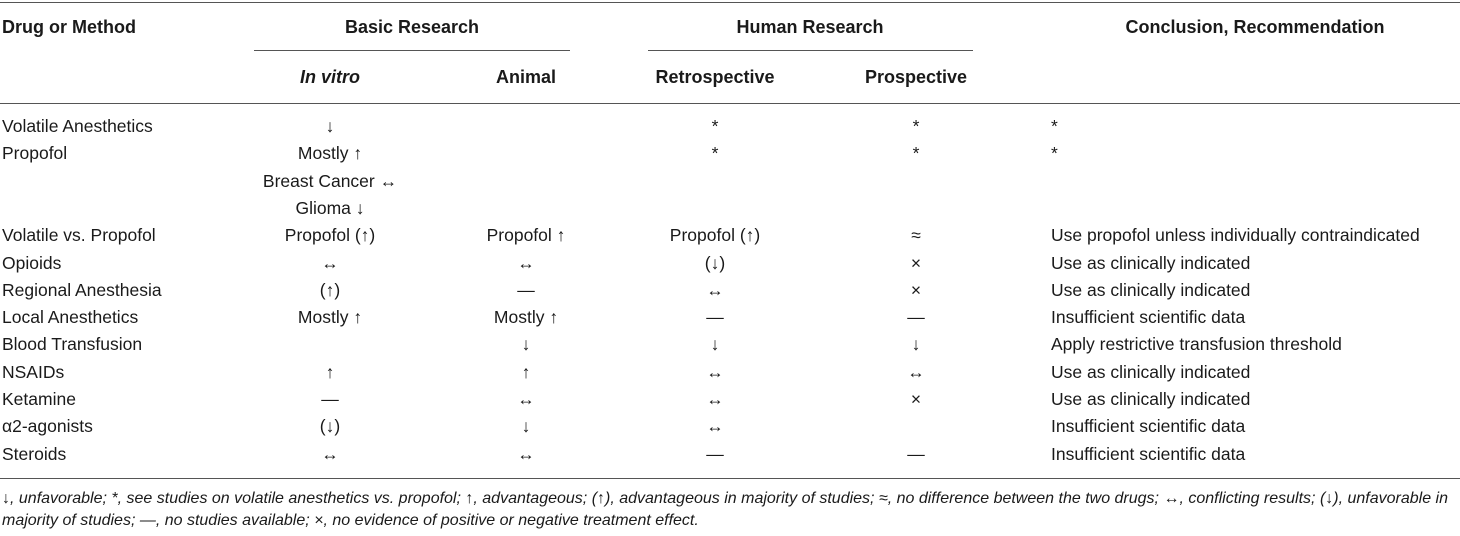 The image size is (1460, 536). I want to click on cell-in-vitro: Glioma ↓, so click(330, 207).